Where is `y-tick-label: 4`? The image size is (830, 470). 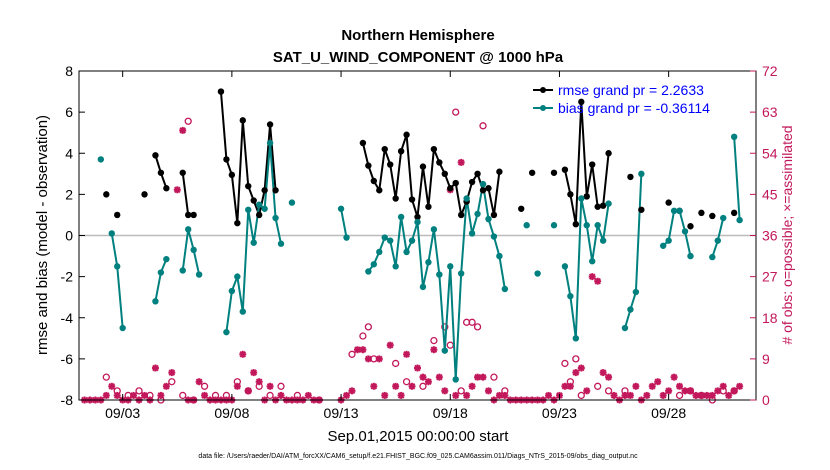 y-tick-label: 4 is located at coordinates (69, 153).